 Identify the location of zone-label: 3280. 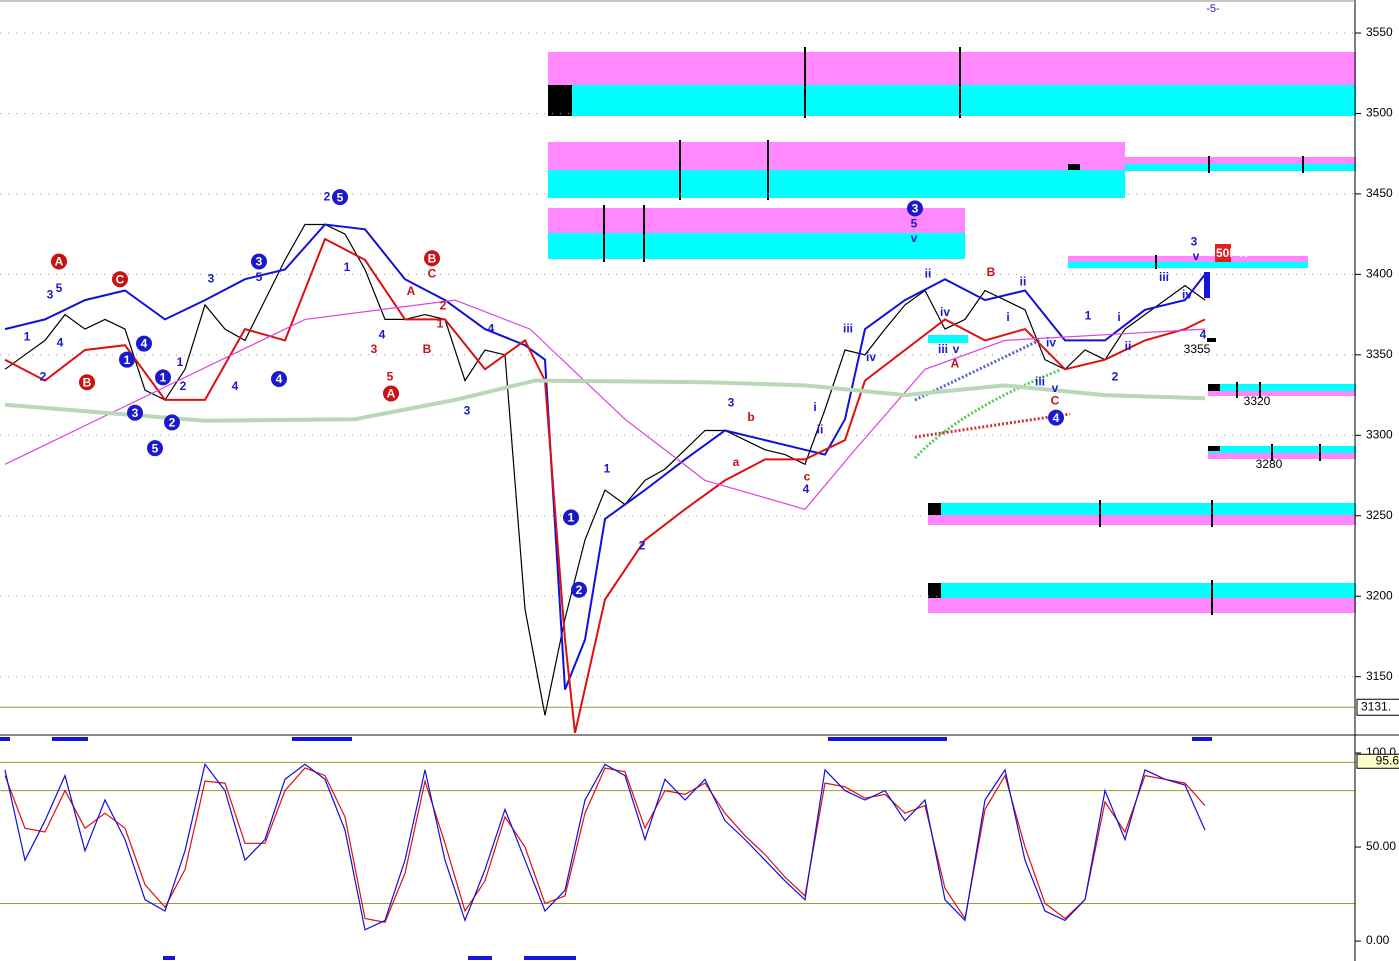
(1269, 464).